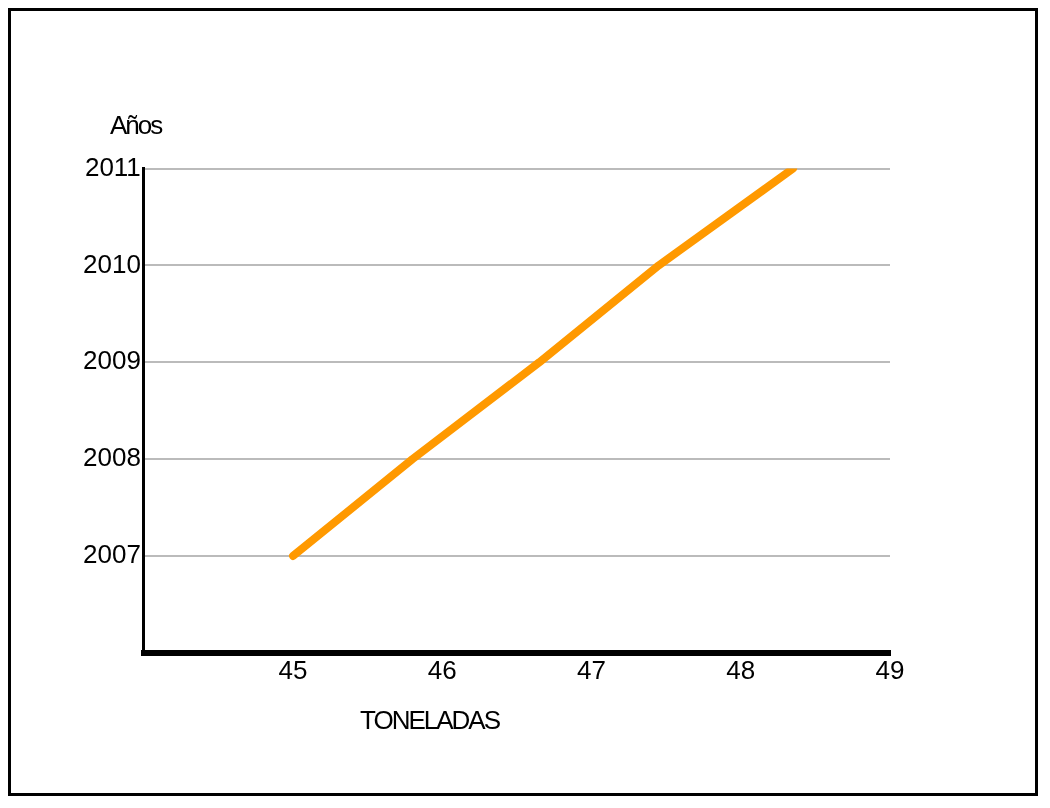 This screenshot has height=808, width=1050. What do you see at coordinates (112, 554) in the screenshot?
I see `y-tick-label: 2007` at bounding box center [112, 554].